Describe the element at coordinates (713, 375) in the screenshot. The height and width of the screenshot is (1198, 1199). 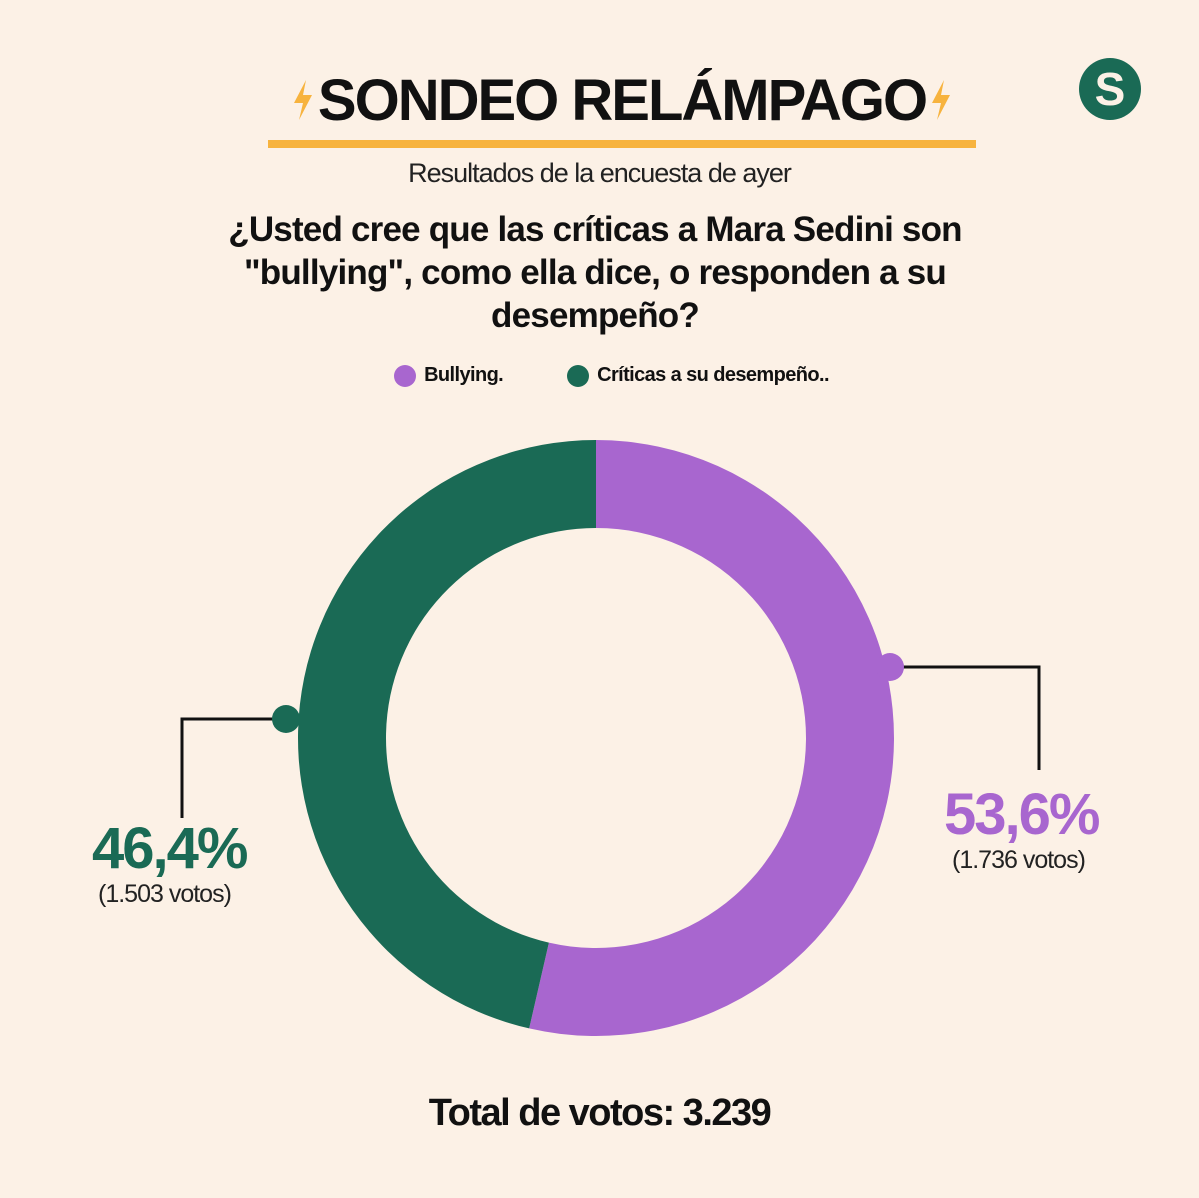
I see `legend-label-criticas: Críticas a su desempeño..` at that location.